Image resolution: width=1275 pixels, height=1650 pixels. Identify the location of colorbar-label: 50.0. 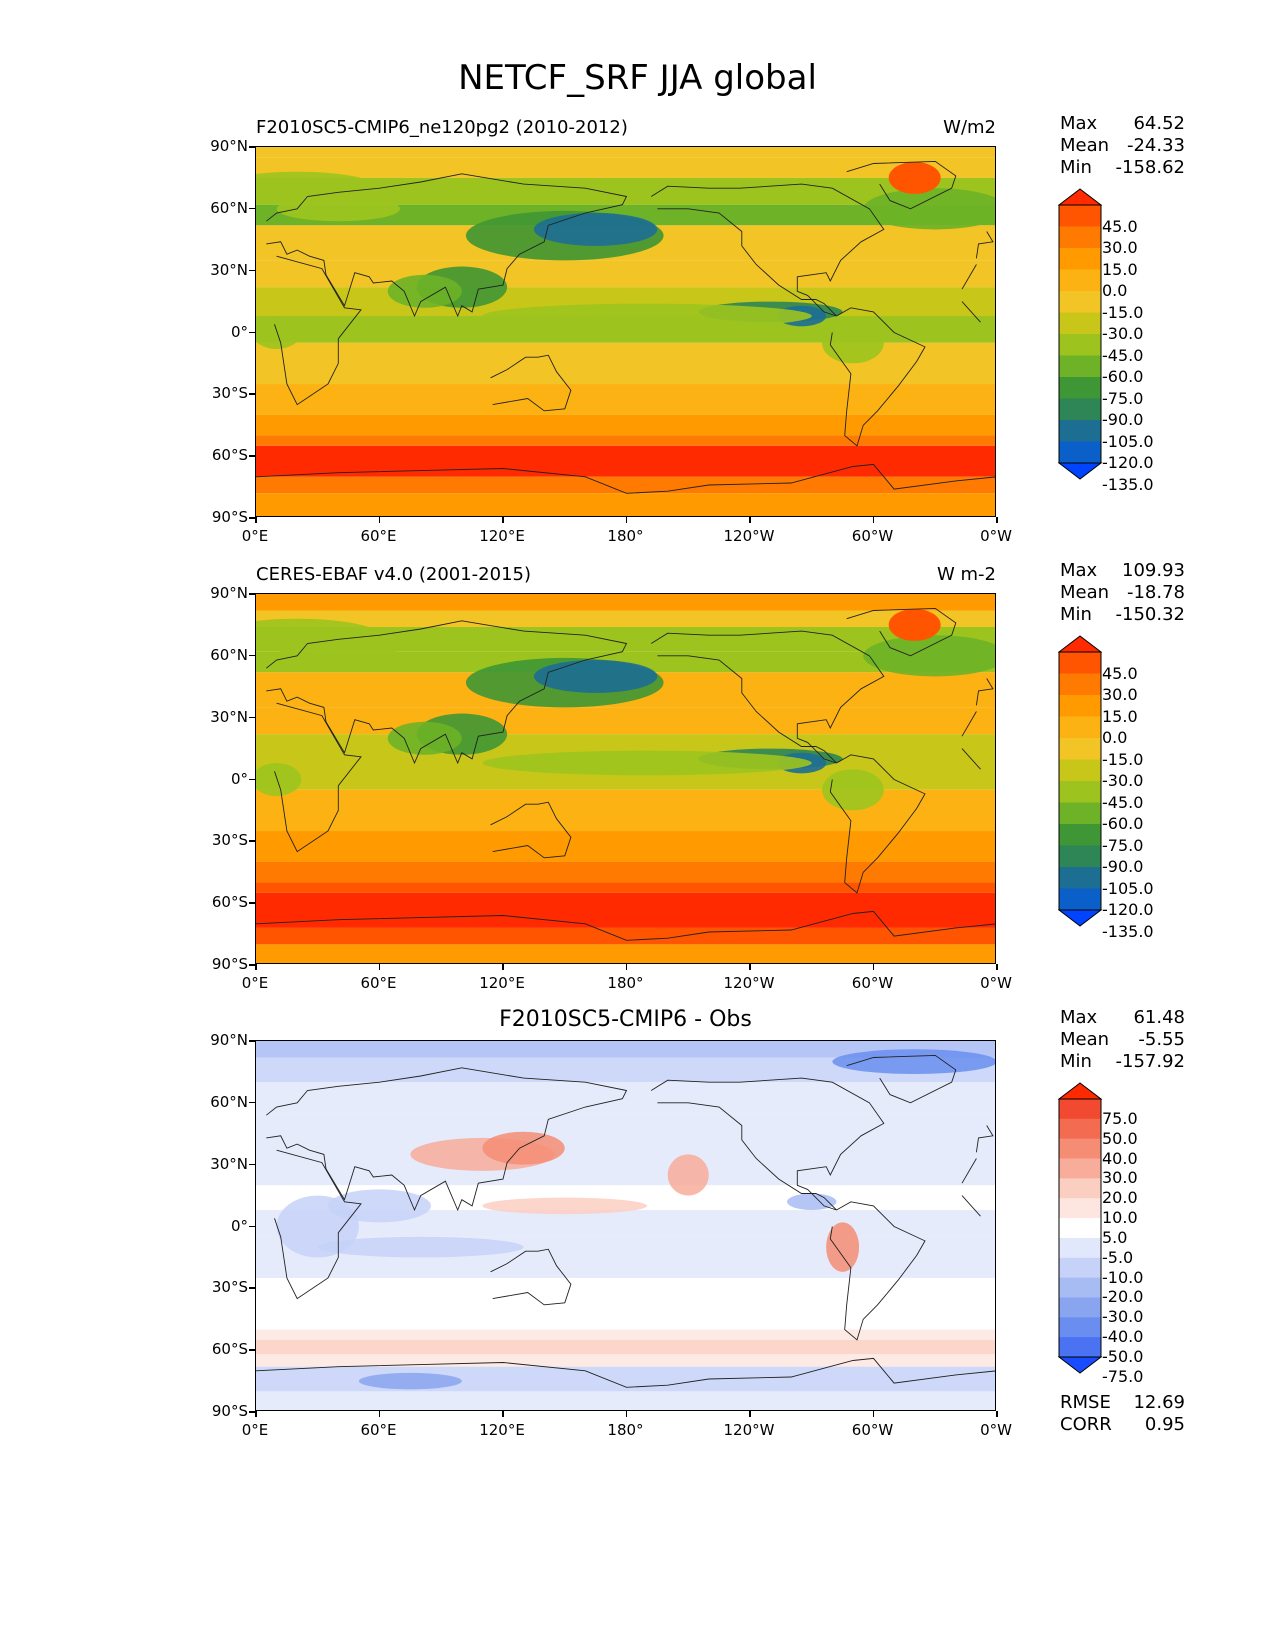
(1120, 1138).